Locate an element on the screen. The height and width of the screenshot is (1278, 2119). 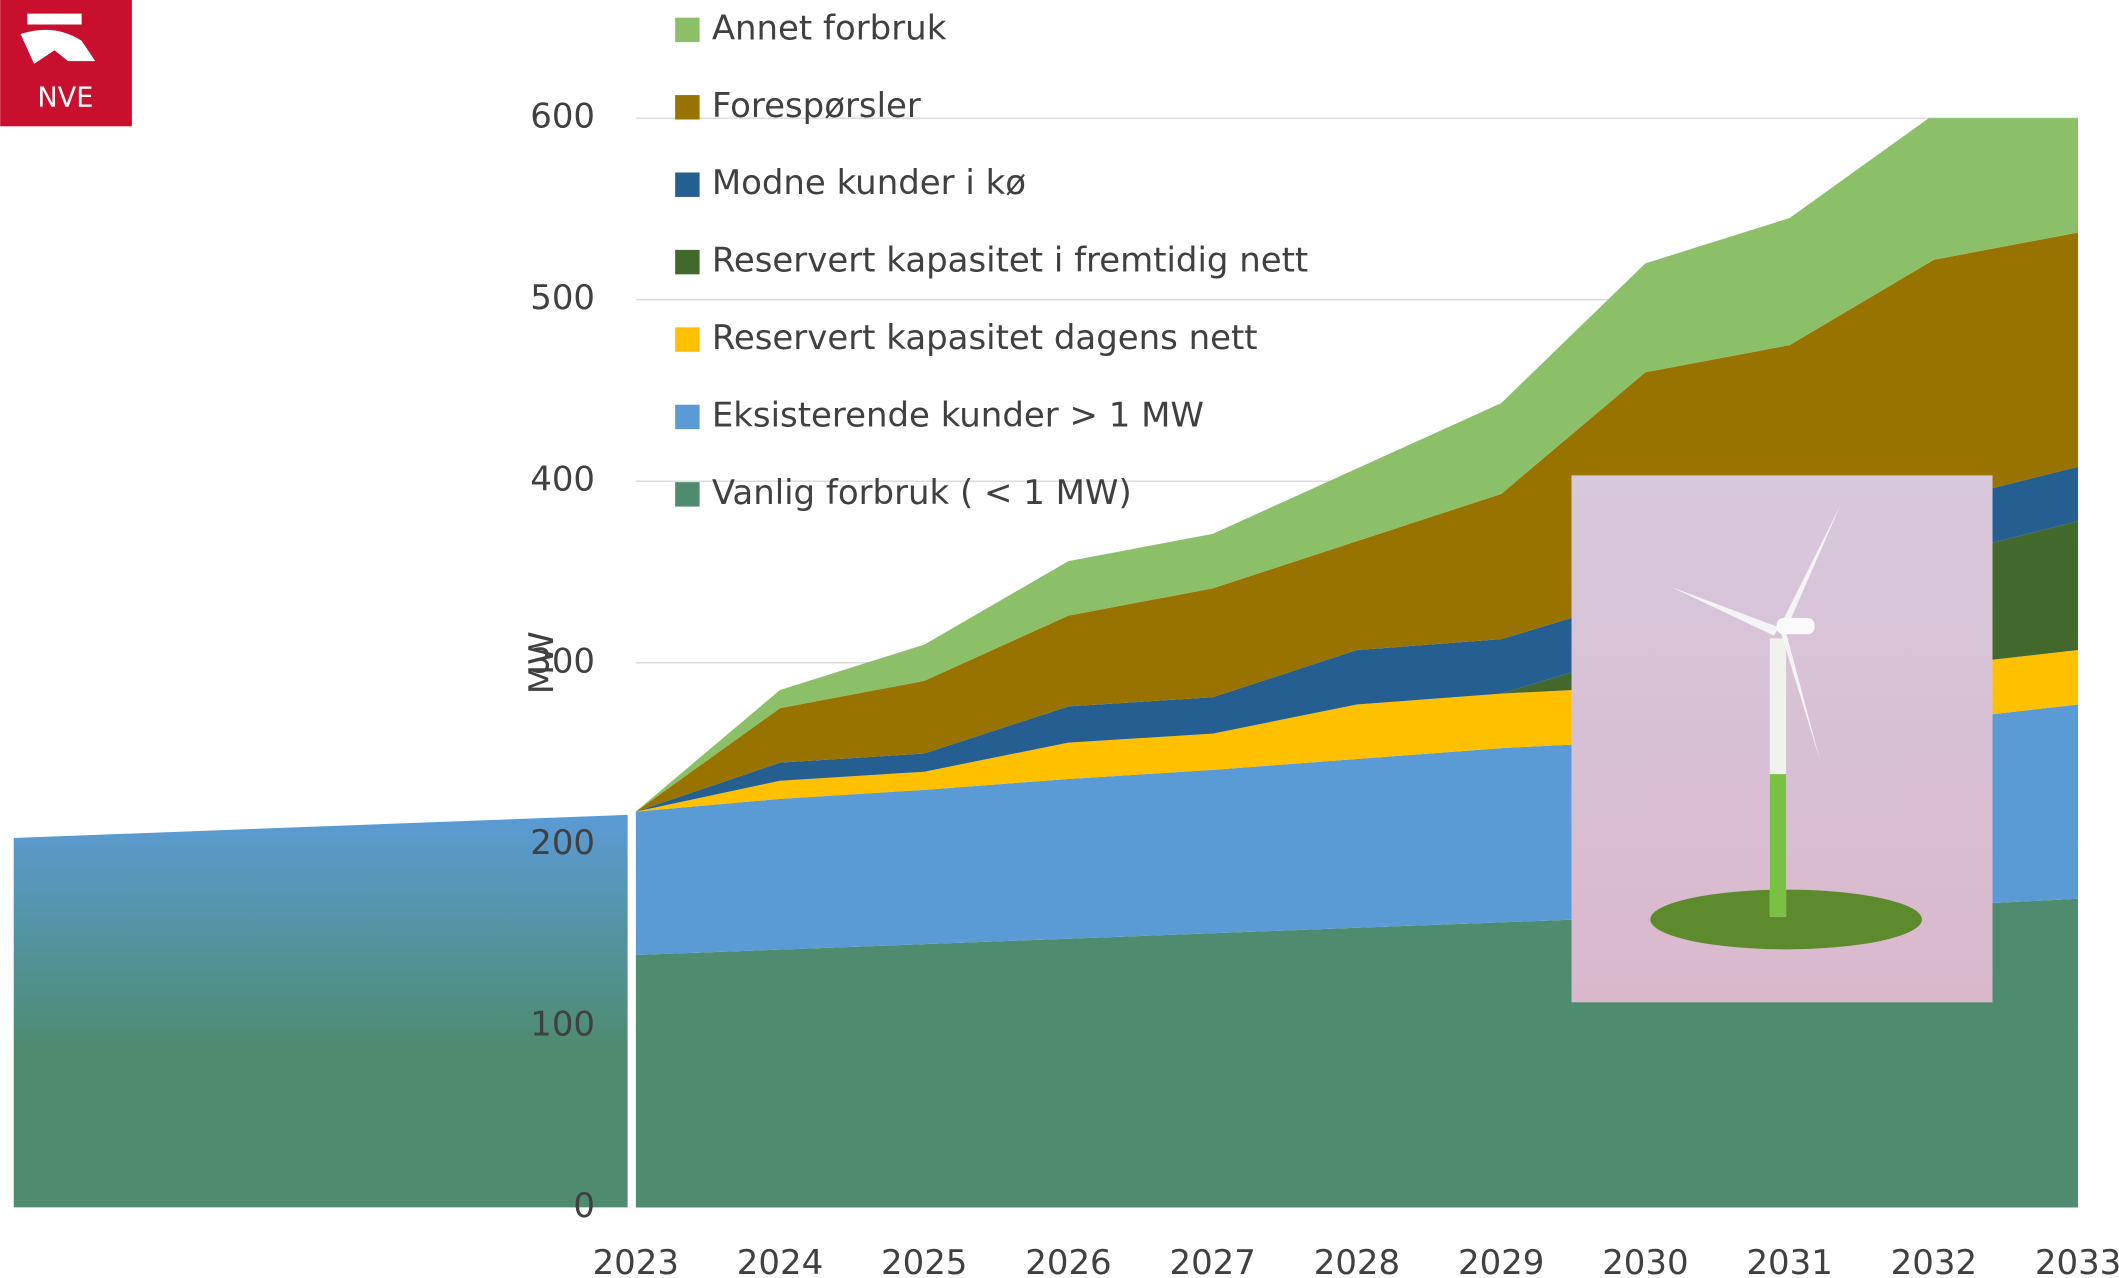
legend-label: Reservert kapasitet dagens nett is located at coordinates (985, 338).